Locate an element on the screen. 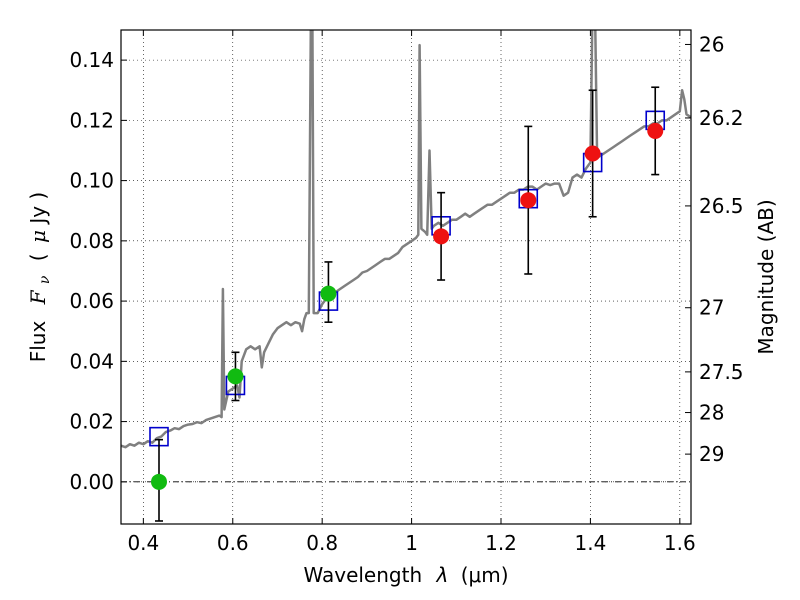 The width and height of the screenshot is (800, 600). y-tick-label: 0.04 is located at coordinates (91, 361).